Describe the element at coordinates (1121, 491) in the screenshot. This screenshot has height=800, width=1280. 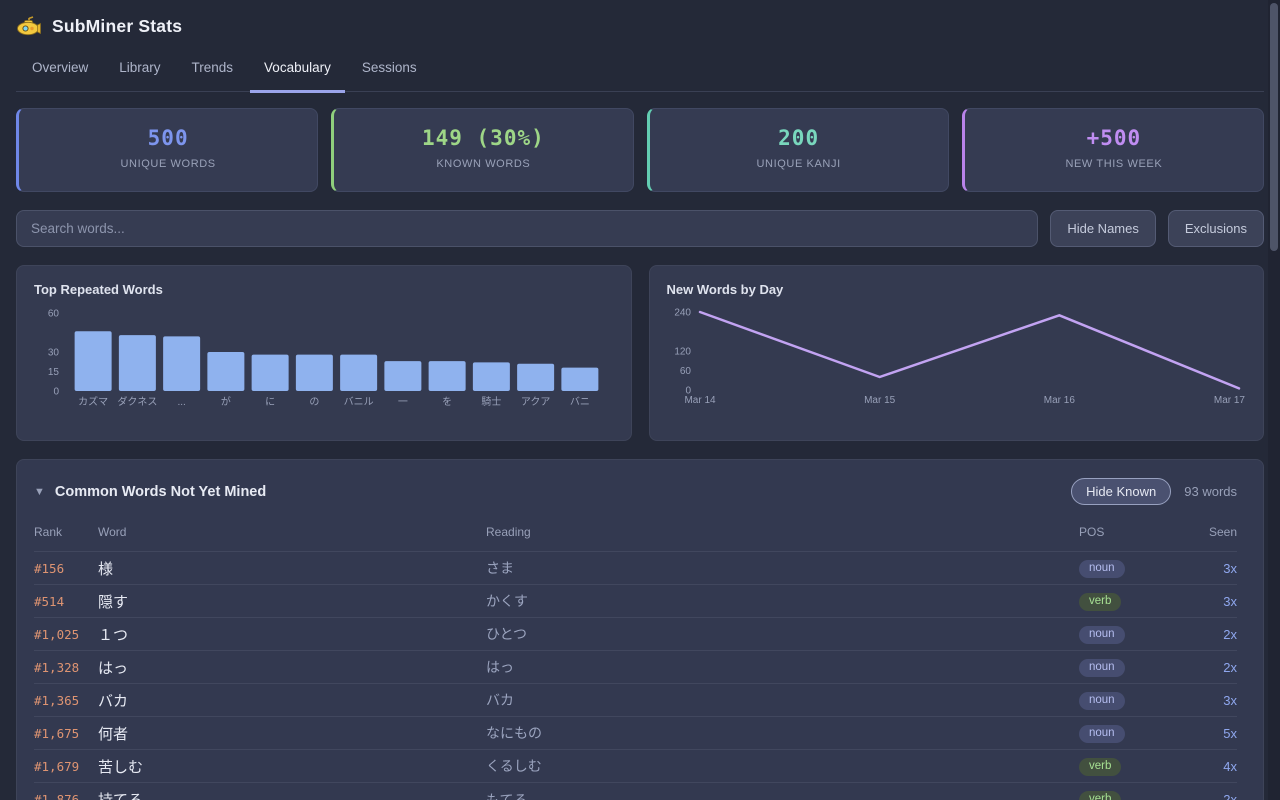
I see `hide-known-button: Hide Known` at that location.